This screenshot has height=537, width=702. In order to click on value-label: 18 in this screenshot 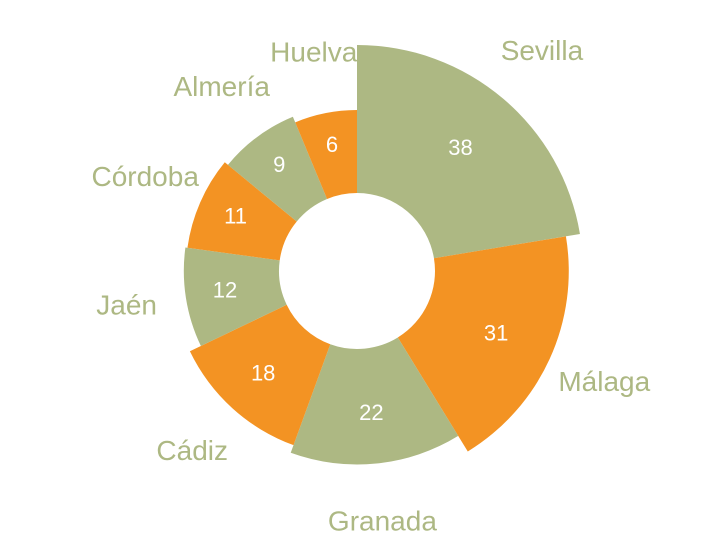, I will do `click(263, 372)`.